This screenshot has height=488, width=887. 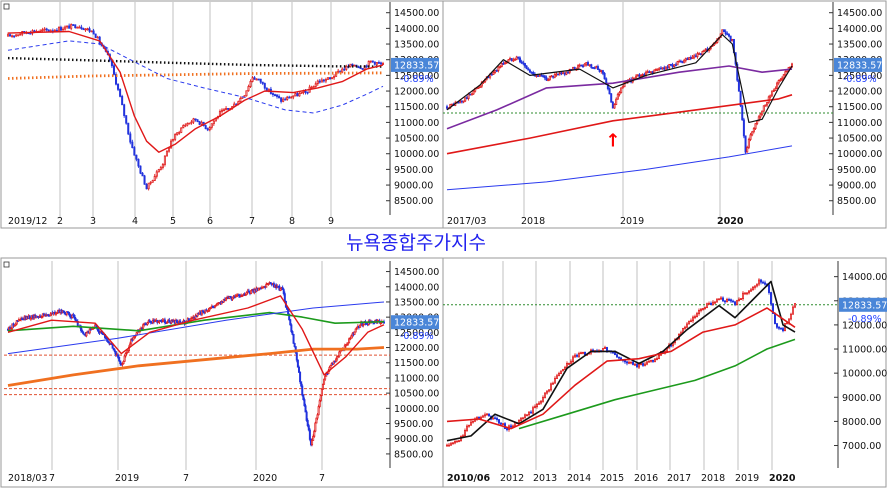 I want to click on change-percent-label: -0.89%, so click(x=417, y=79).